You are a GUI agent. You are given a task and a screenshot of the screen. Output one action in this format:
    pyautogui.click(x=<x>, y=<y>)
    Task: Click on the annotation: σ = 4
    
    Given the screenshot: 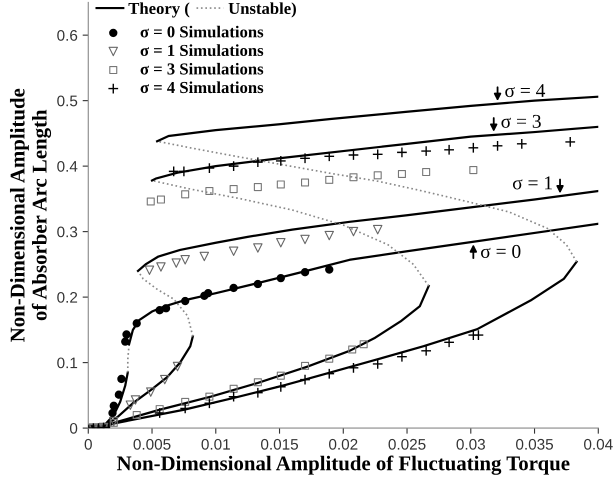 What is the action you would take?
    pyautogui.click(x=525, y=91)
    